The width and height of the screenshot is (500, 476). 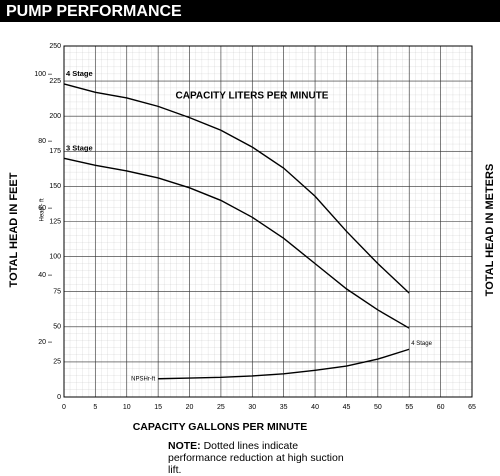 I want to click on x-axis-label: CAPACITY GALLONS PER MINUTE, so click(x=220, y=427).